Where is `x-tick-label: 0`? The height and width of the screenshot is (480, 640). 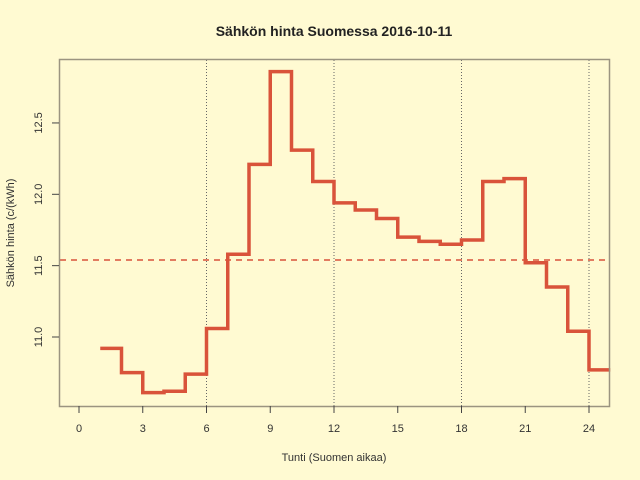 x-tick-label: 0 is located at coordinates (79, 429).